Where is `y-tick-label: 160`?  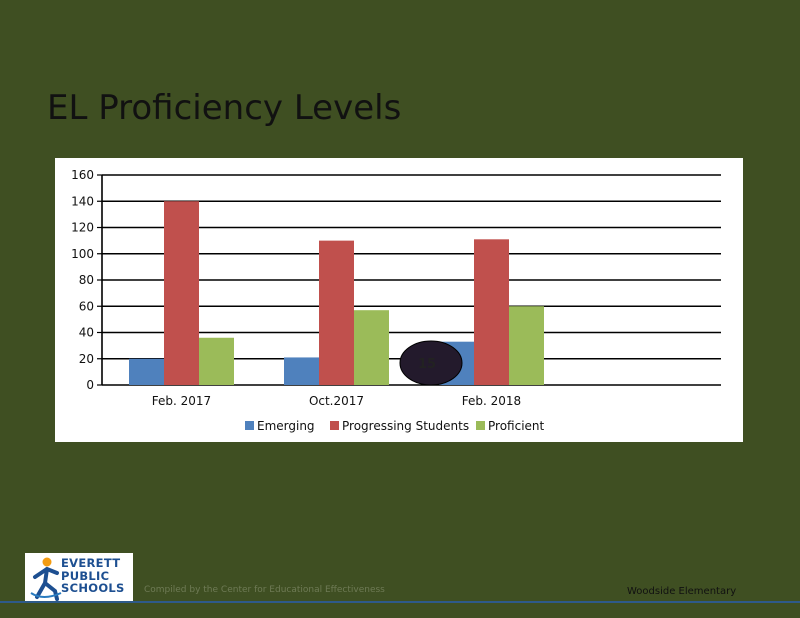
y-tick-label: 160 is located at coordinates (82, 175).